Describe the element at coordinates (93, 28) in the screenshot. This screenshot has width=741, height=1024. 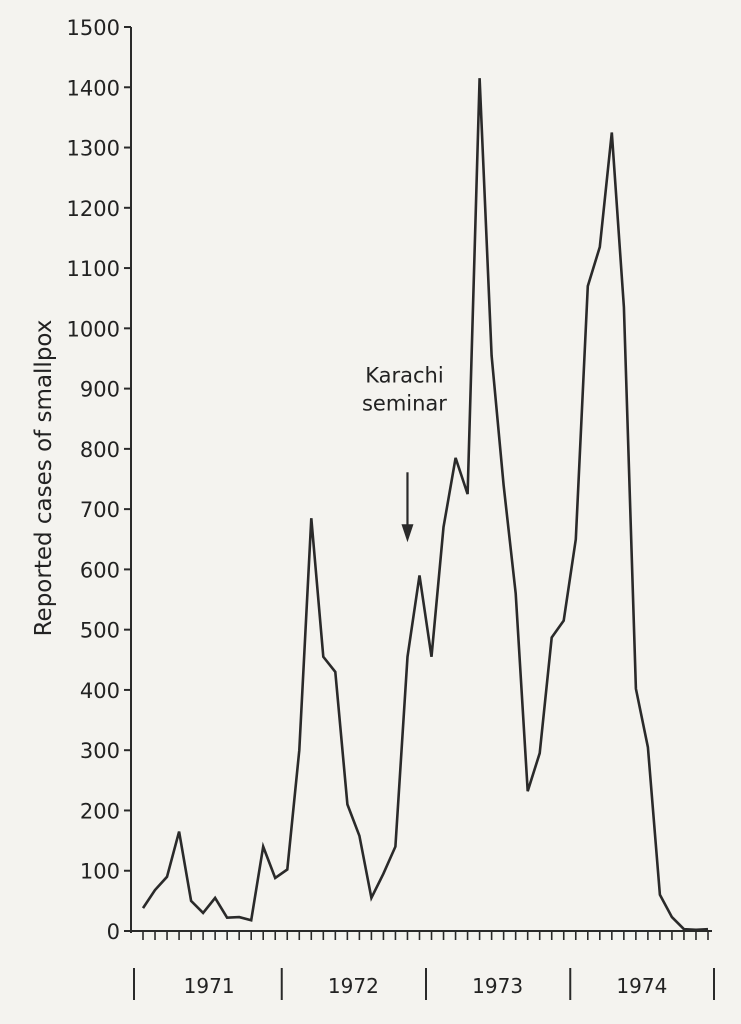
I see `y-tick-label: 1500` at that location.